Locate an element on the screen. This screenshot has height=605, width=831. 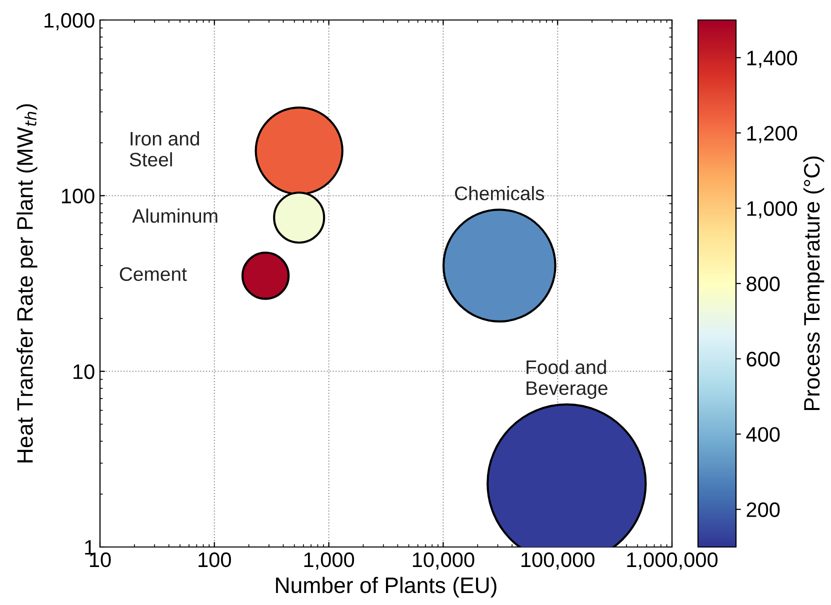
annotation: Aluminum is located at coordinates (175, 215).